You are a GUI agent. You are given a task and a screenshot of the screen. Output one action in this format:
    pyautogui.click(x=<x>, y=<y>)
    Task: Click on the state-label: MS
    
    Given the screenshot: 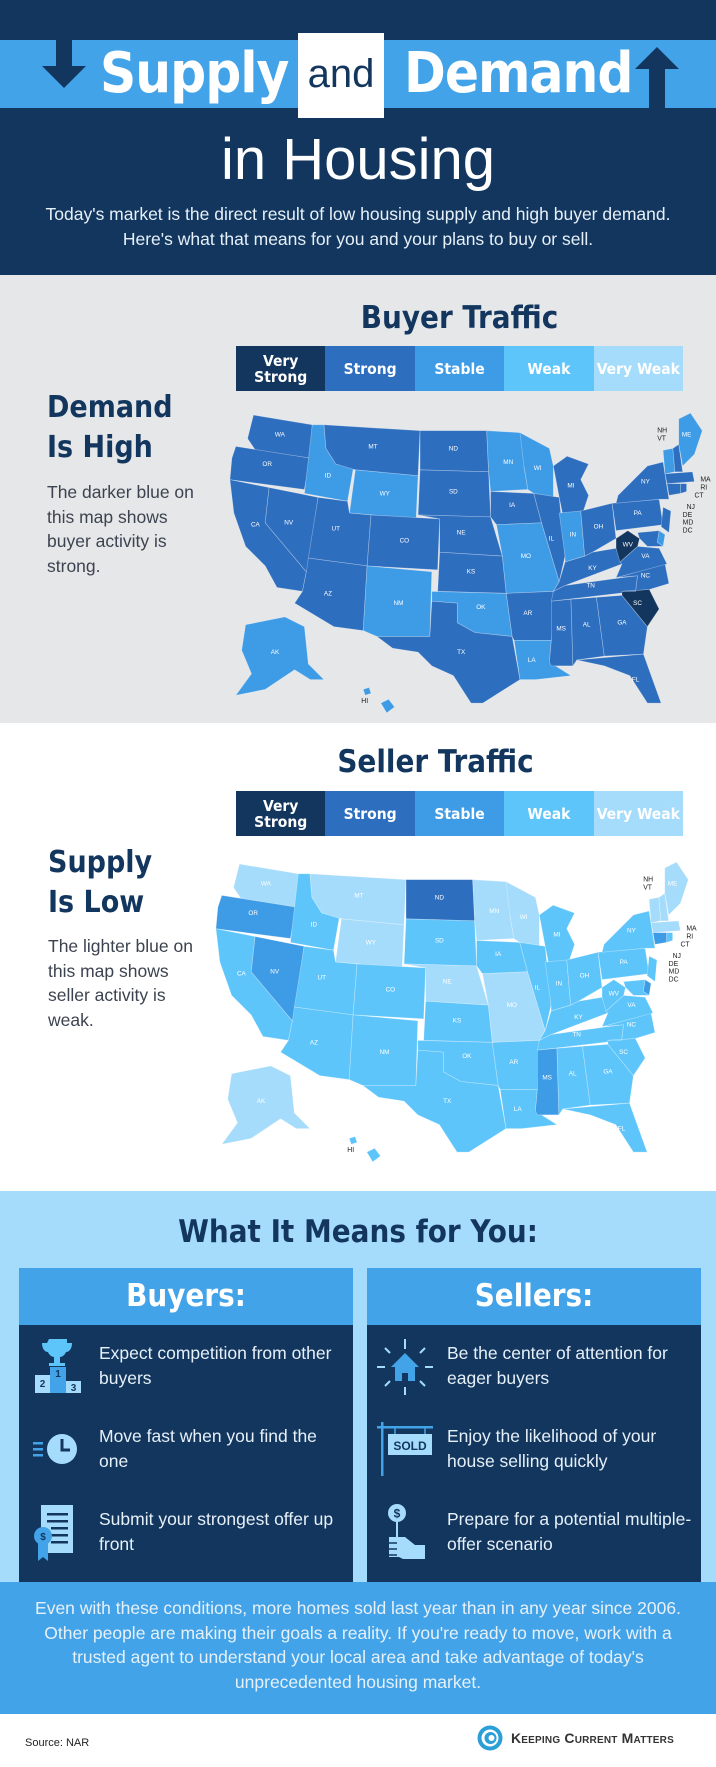 What is the action you would take?
    pyautogui.click(x=561, y=629)
    